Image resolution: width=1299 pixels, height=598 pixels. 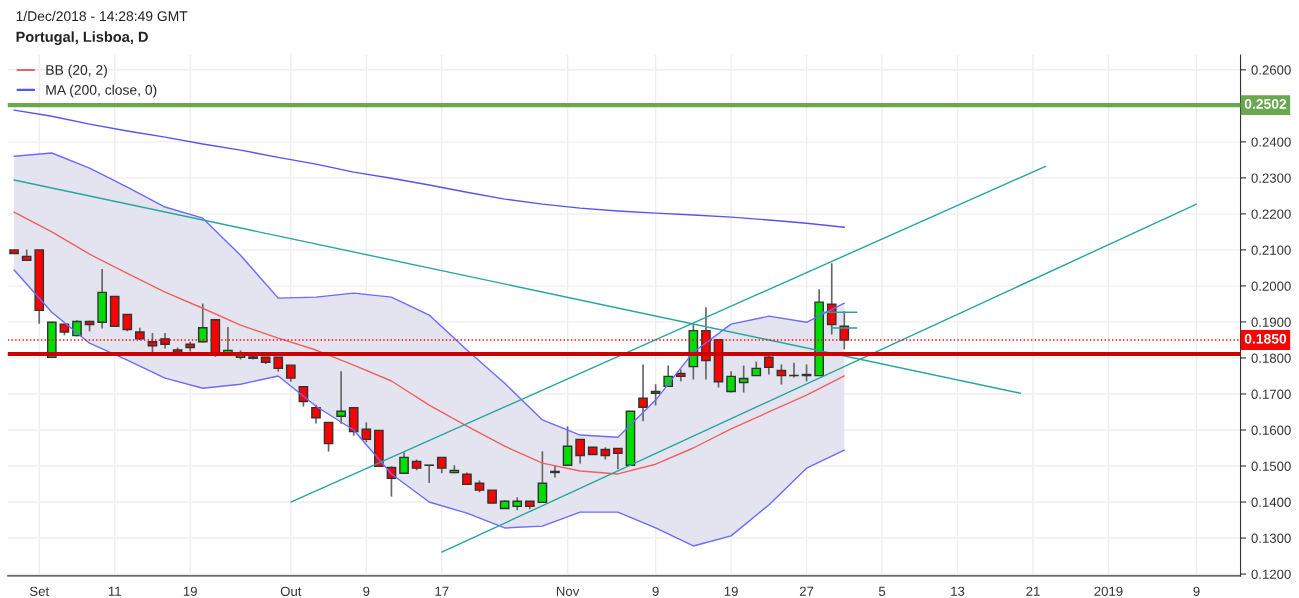 What do you see at coordinates (882, 591) in the screenshot?
I see `x-tick-label: 5` at bounding box center [882, 591].